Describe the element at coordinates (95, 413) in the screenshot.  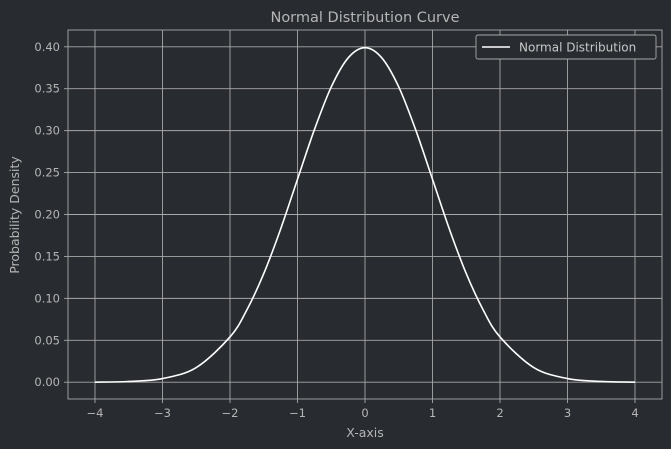
I see `x-tick-label: −4` at that location.